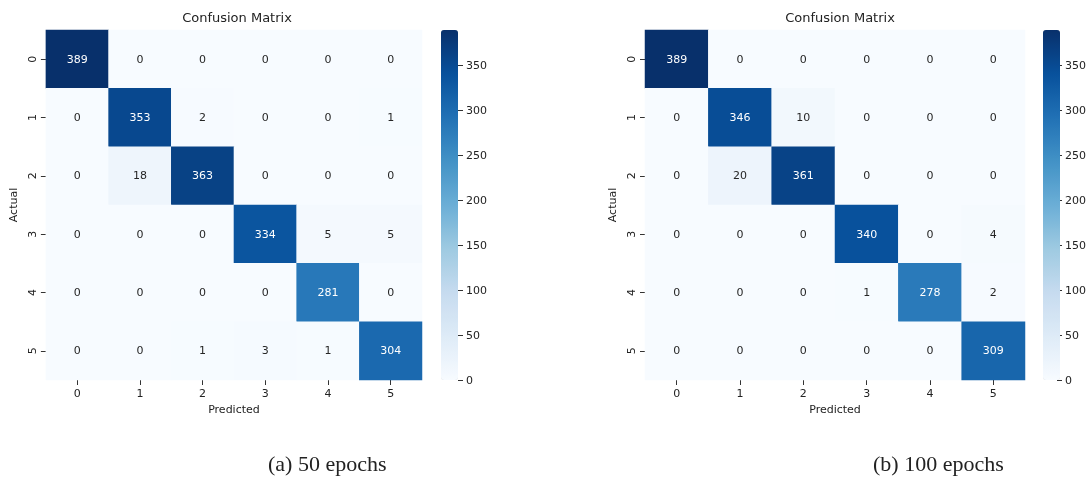  Describe the element at coordinates (391, 351) in the screenshot. I see `data-label: 304` at that location.